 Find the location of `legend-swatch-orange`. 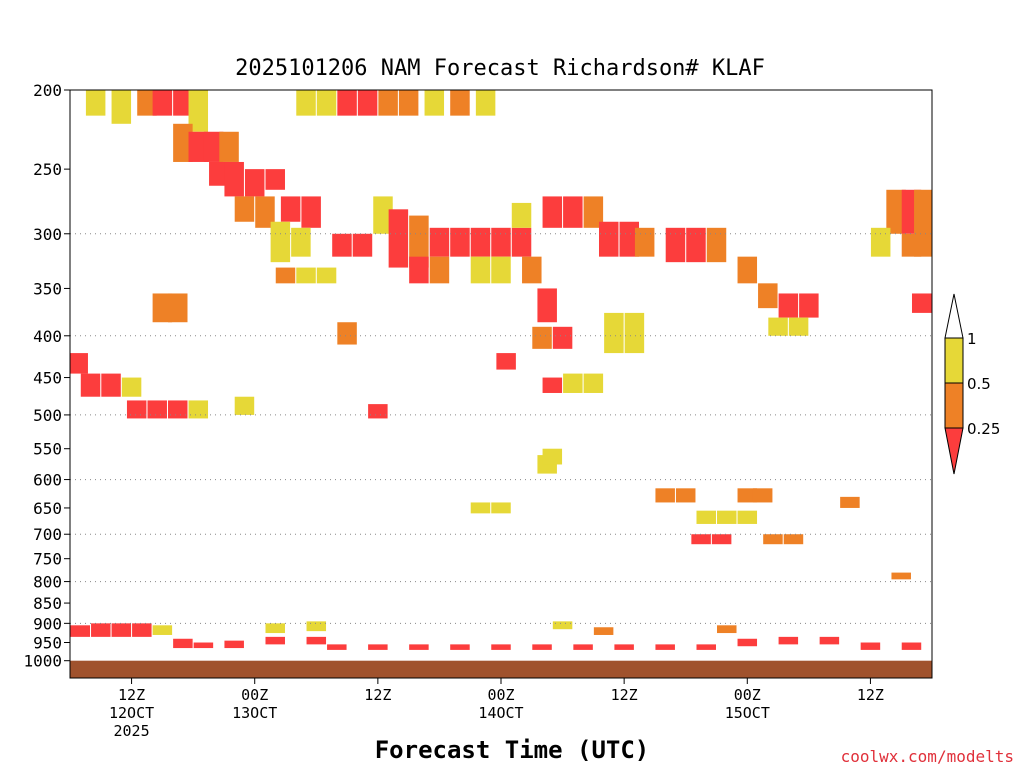

legend-swatch-orange is located at coordinates (954, 405).